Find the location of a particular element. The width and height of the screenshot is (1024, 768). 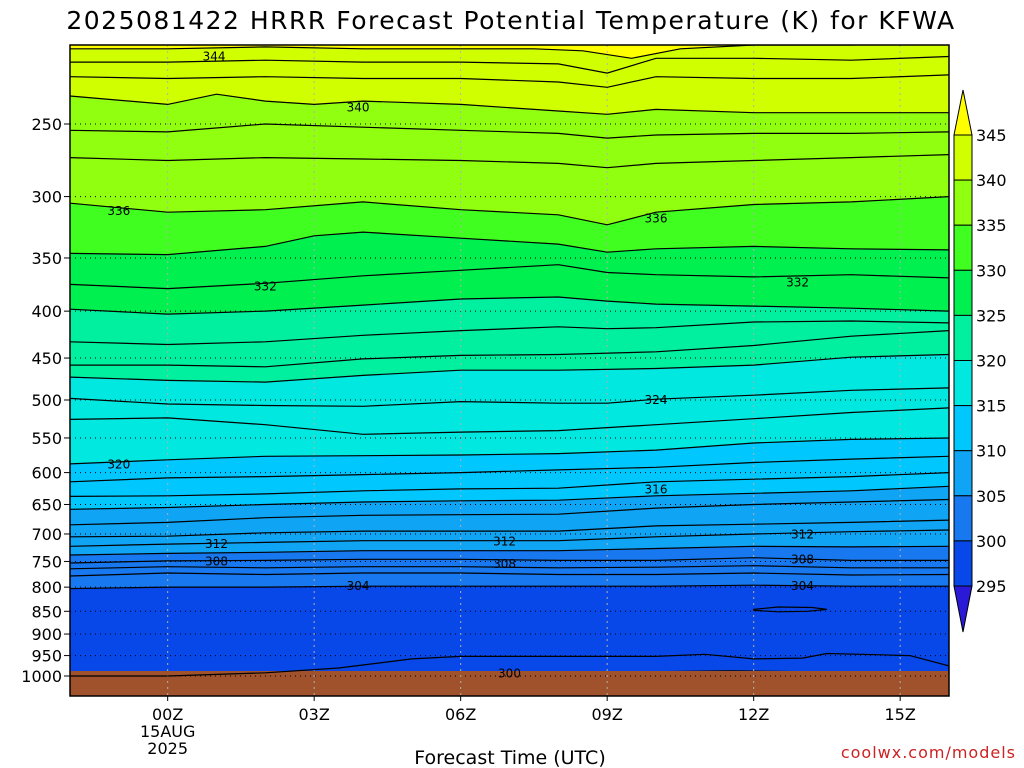

y-tick-800: 800 is located at coordinates (46, 587).